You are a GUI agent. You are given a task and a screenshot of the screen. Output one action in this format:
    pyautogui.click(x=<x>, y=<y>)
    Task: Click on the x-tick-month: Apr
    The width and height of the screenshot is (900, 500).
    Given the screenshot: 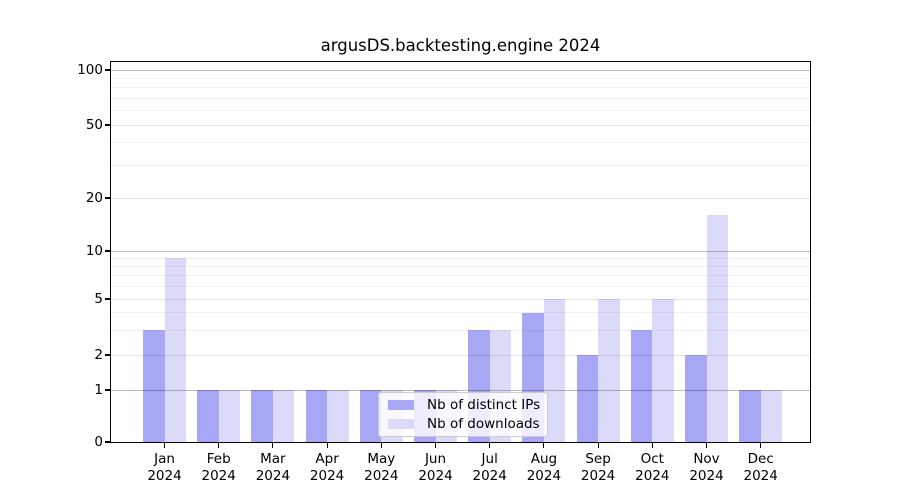 What is the action you would take?
    pyautogui.click(x=327, y=459)
    